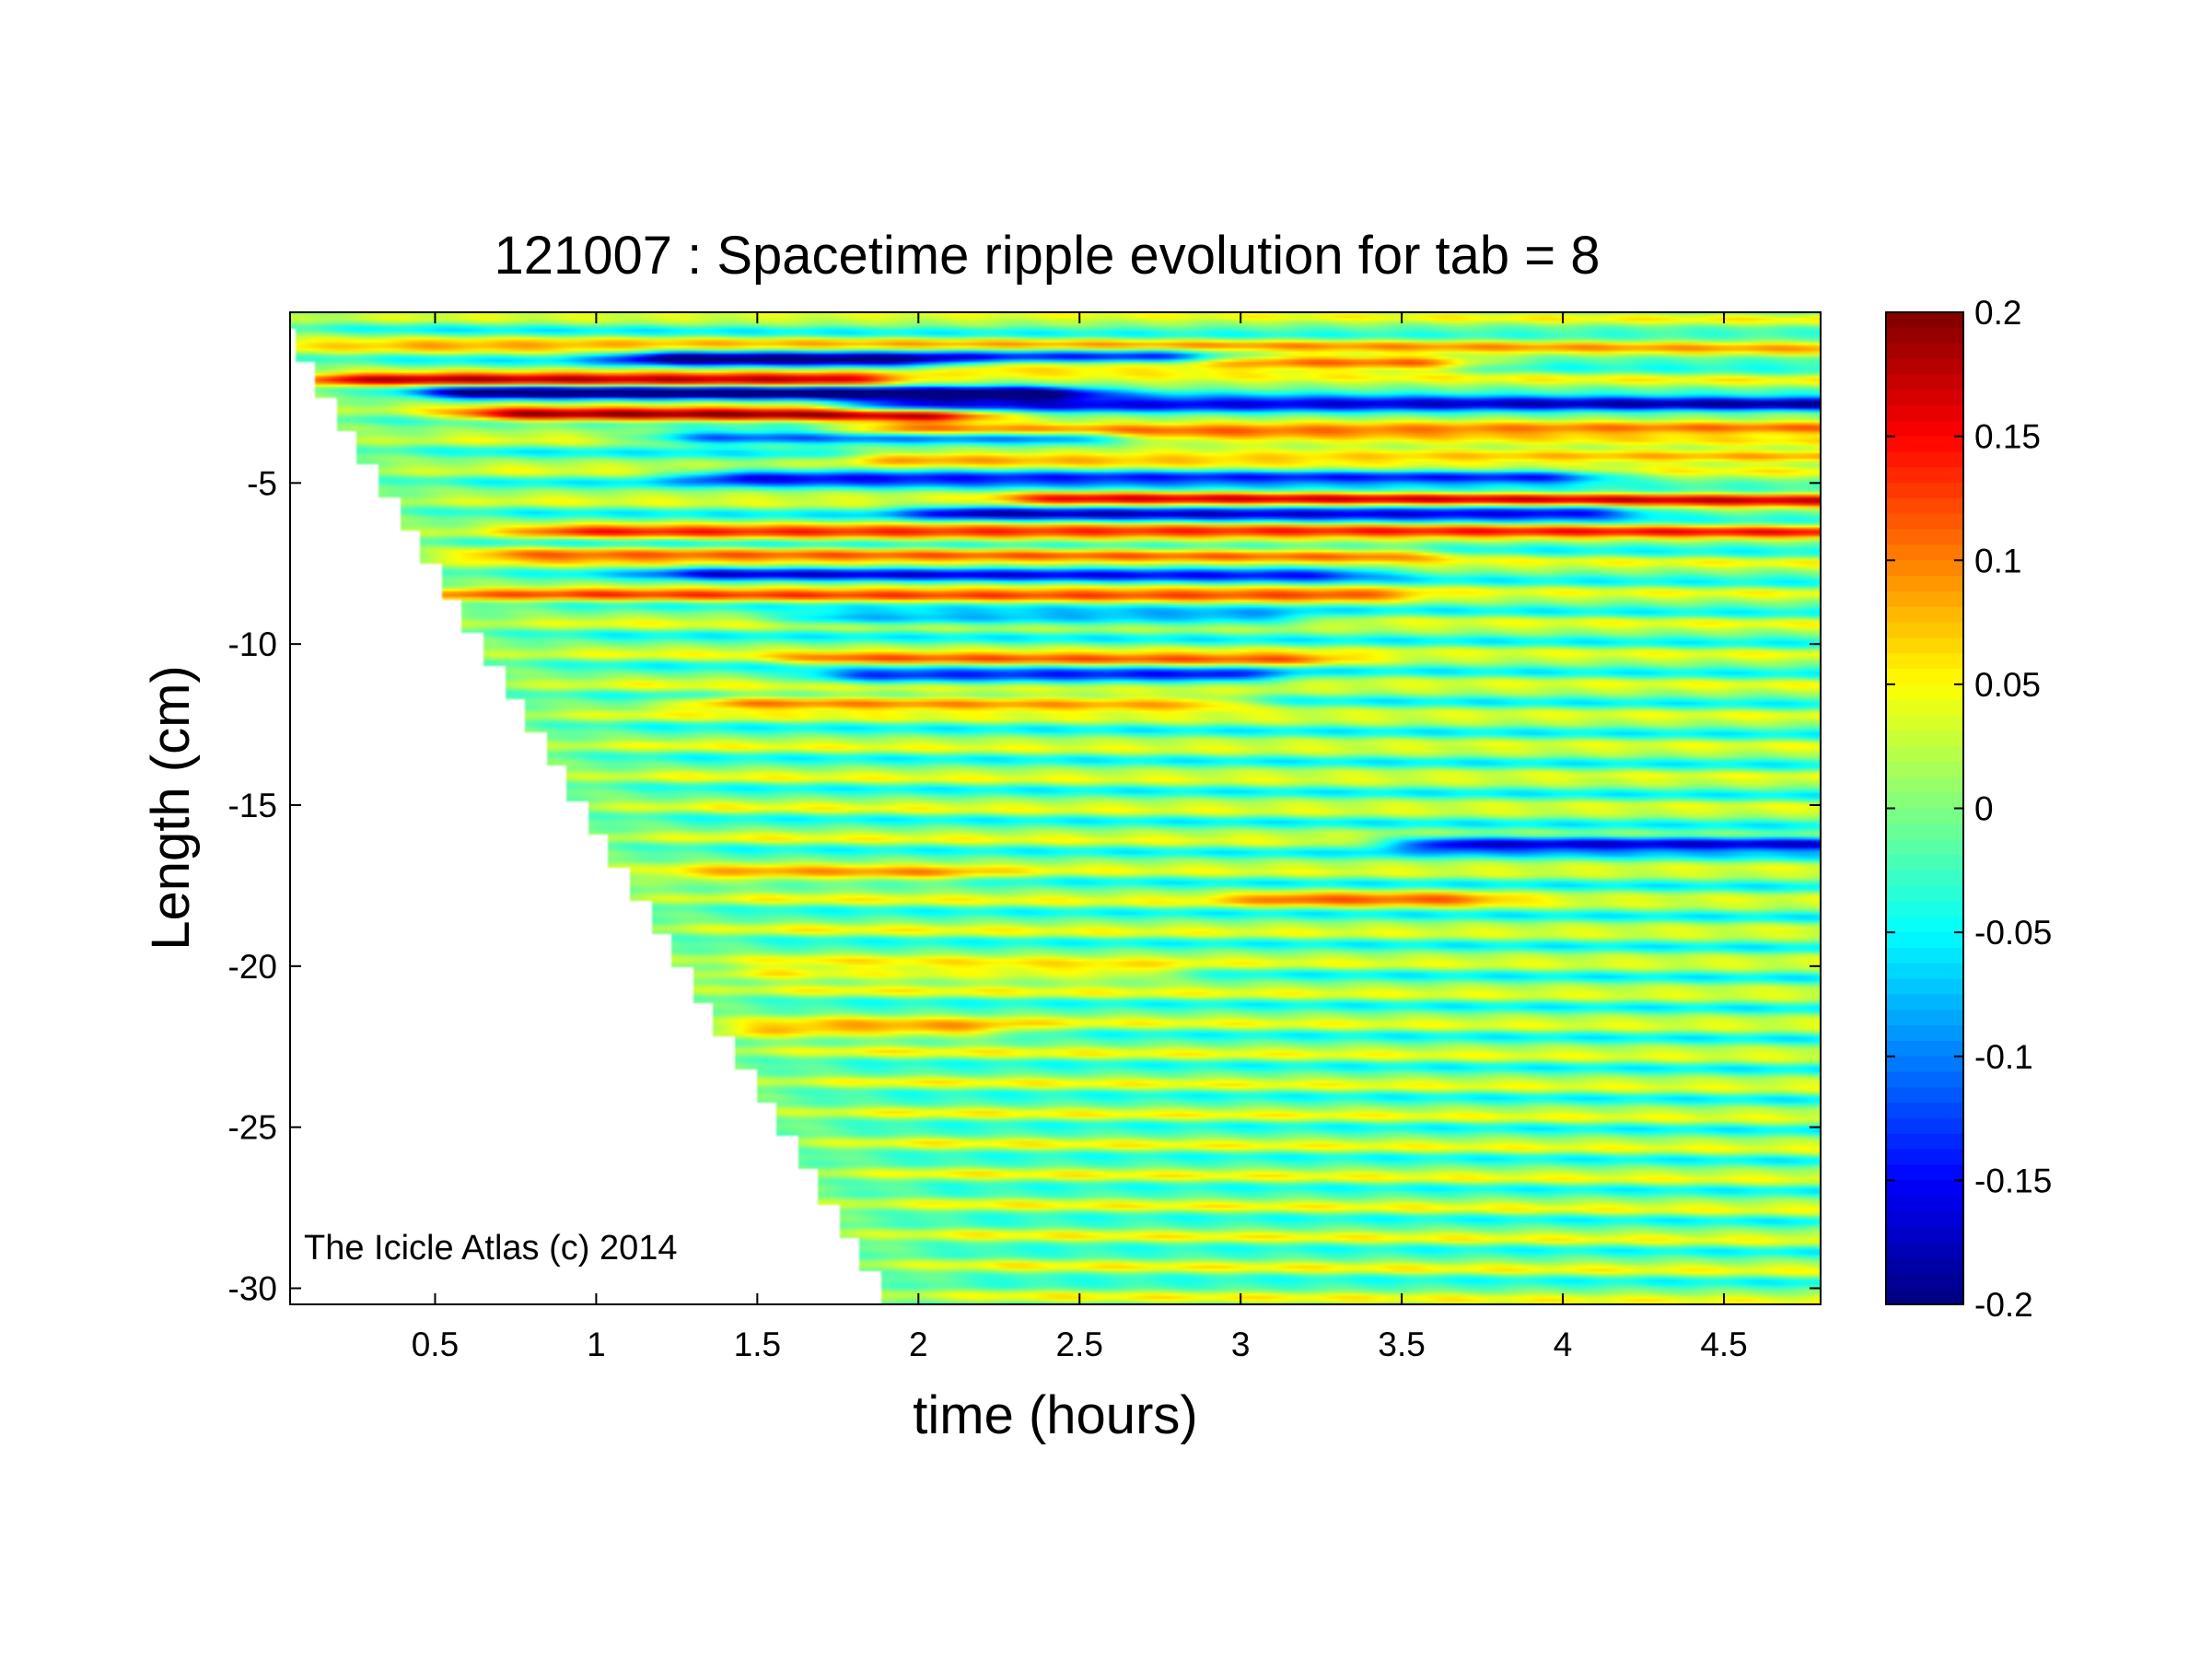  What do you see at coordinates (262, 483) in the screenshot?
I see `y-tick-label: -5` at bounding box center [262, 483].